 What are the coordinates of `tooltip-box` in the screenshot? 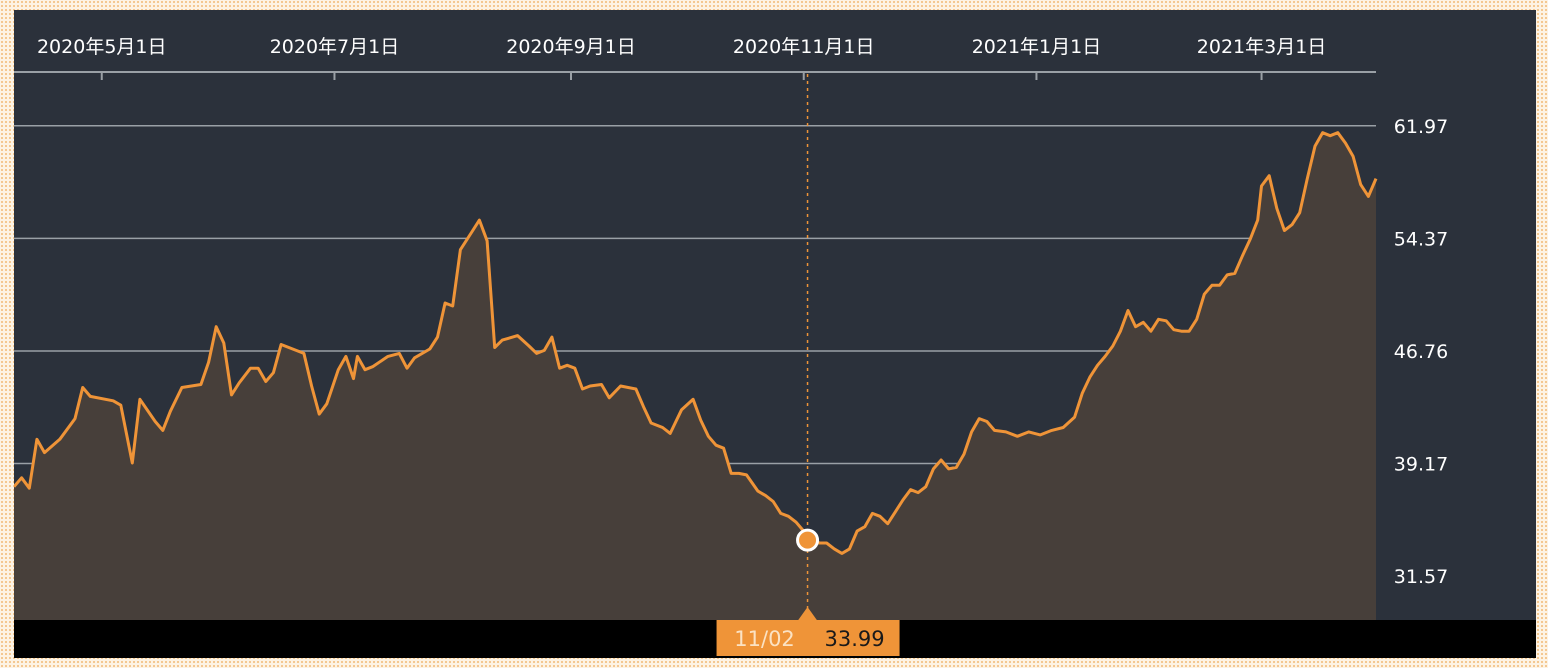 It's located at (808, 638).